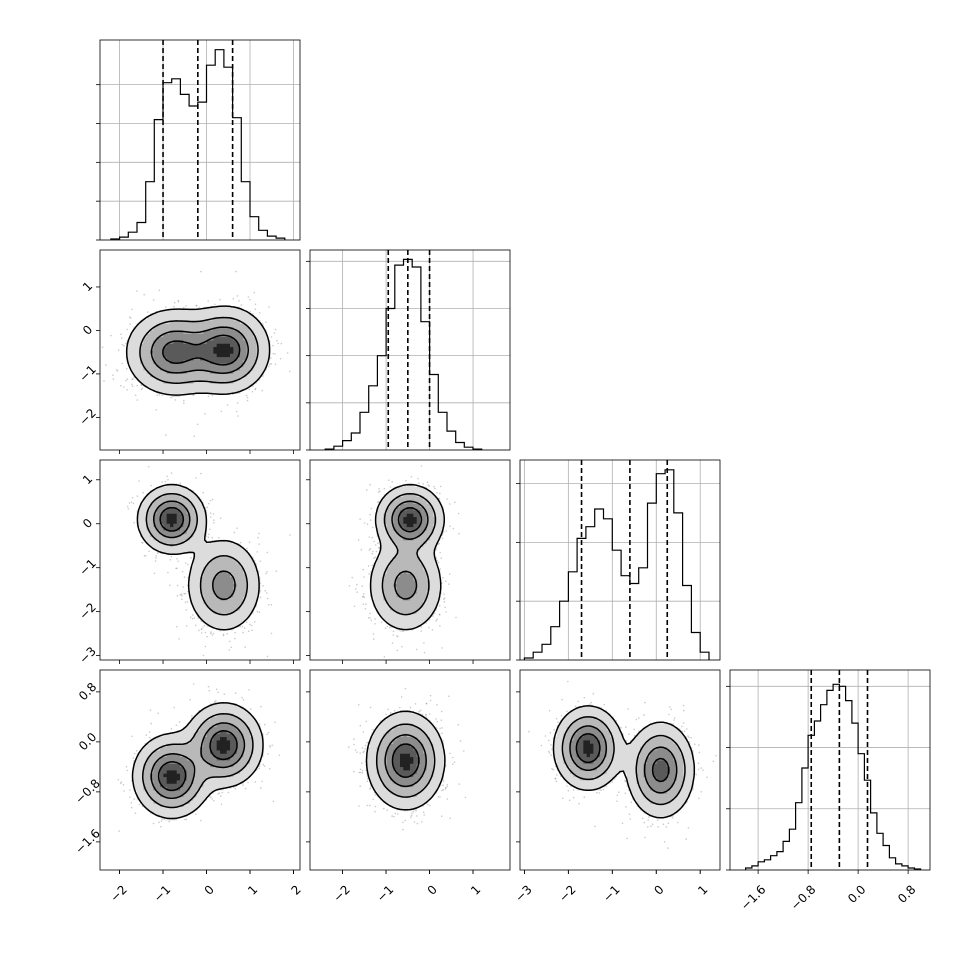  Describe the element at coordinates (616, 564) in the screenshot. I see `histogram-series` at that location.